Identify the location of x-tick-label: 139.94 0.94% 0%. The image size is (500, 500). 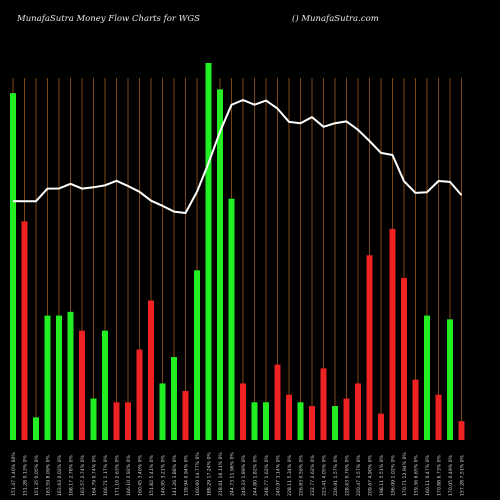
(186, 475).